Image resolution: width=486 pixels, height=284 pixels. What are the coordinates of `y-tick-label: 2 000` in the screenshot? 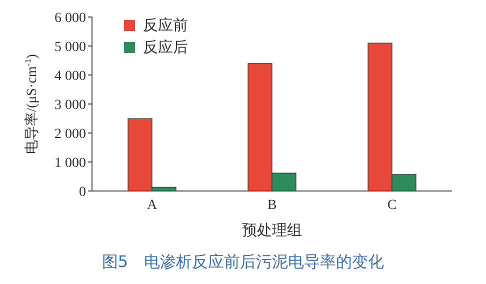 It's located at (70, 134).